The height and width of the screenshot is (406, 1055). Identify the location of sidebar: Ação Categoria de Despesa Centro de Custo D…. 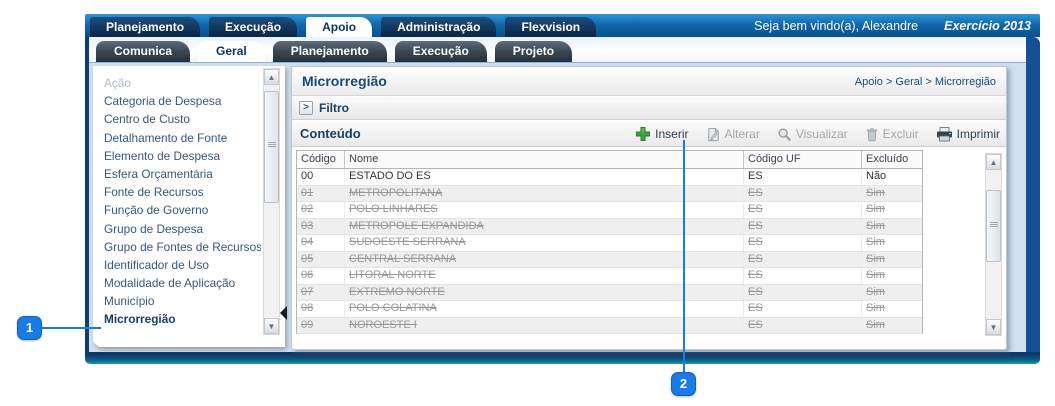
(189, 206).